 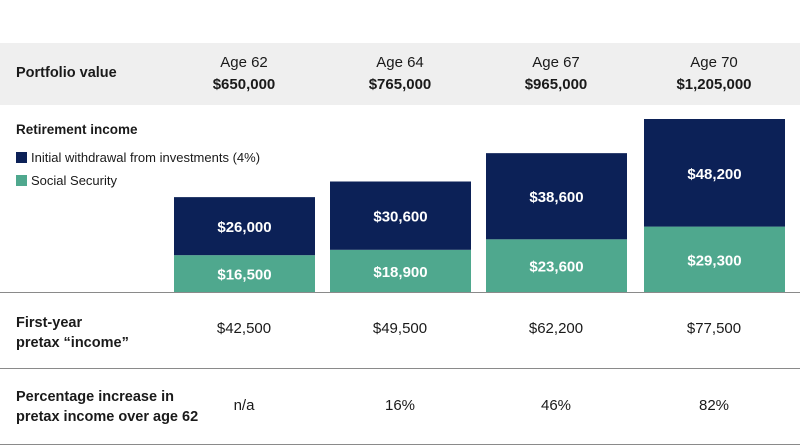 What do you see at coordinates (556, 328) in the screenshot?
I see `first-year-income-value: $62,200` at bounding box center [556, 328].